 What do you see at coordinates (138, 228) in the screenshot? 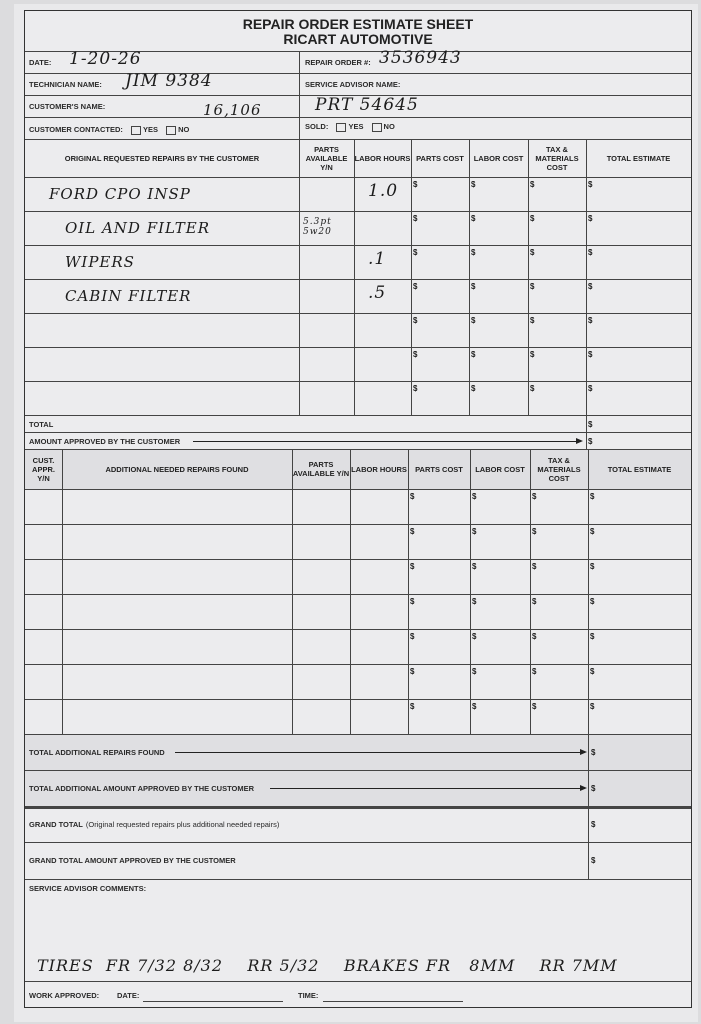
I see `repair-description: OIL AND FILTER` at bounding box center [138, 228].